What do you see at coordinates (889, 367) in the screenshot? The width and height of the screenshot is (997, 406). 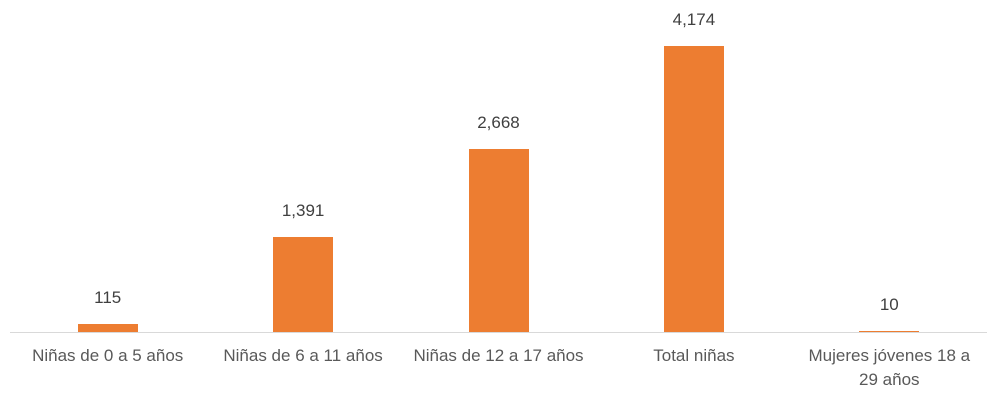 I see `x-tick-label: Mujeres jóvenes 18 a 29 años` at bounding box center [889, 367].